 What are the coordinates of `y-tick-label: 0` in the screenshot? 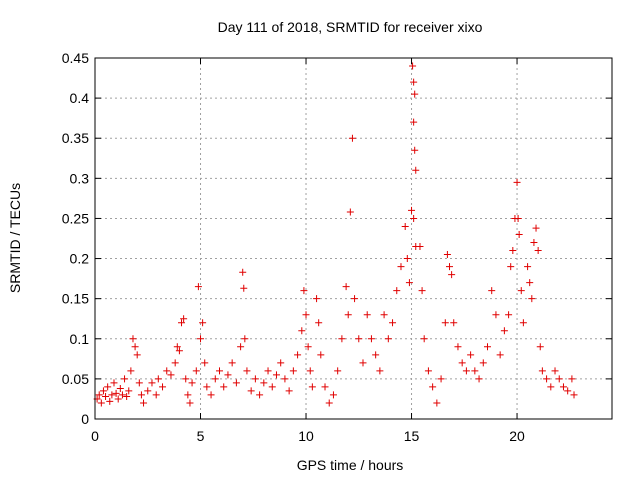 It's located at (85, 419).